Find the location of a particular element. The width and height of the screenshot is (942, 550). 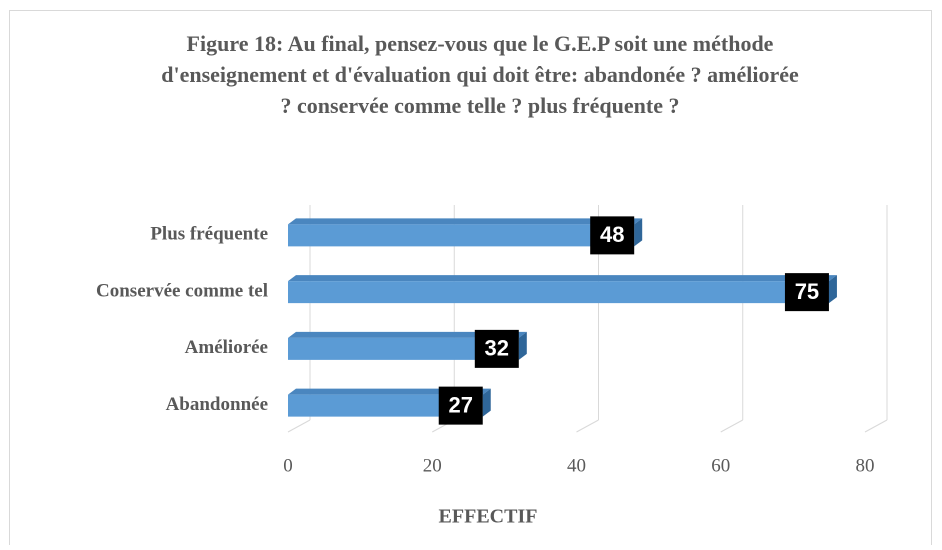

x-tick-label: 80 is located at coordinates (865, 465).